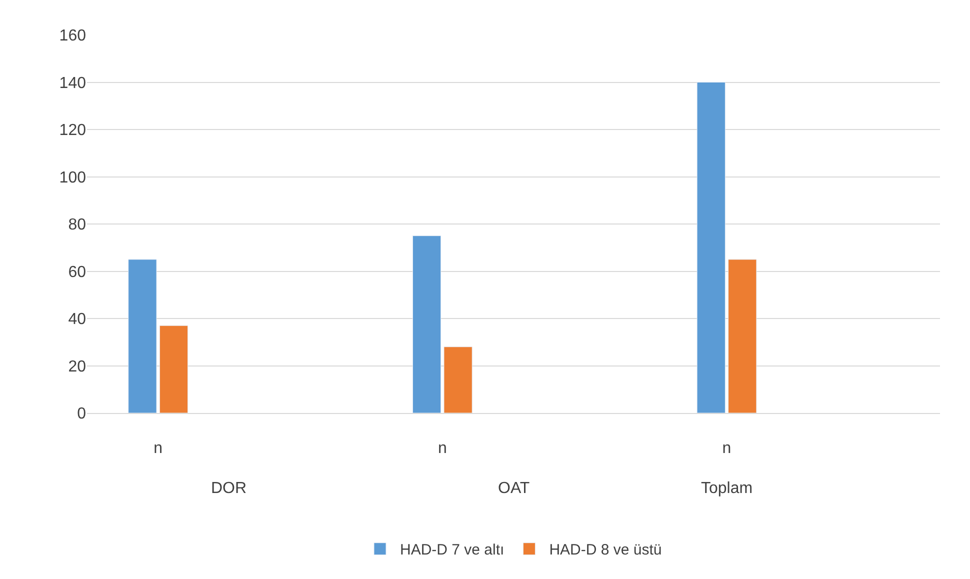  What do you see at coordinates (77, 367) in the screenshot?
I see `y-tick-label: 20` at bounding box center [77, 367].